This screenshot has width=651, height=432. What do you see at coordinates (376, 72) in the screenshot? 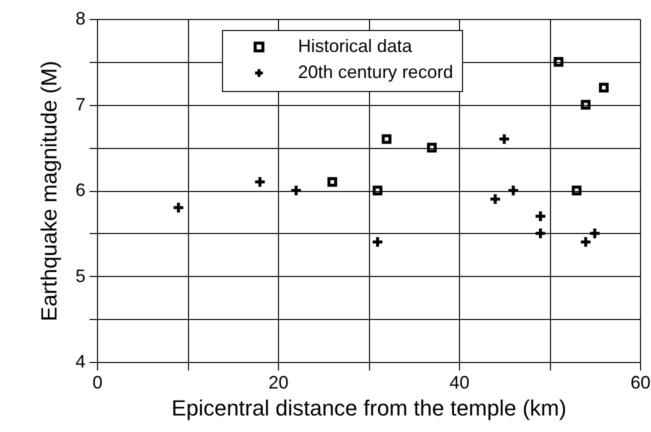
I see `legend-label: 20th century record` at bounding box center [376, 72].